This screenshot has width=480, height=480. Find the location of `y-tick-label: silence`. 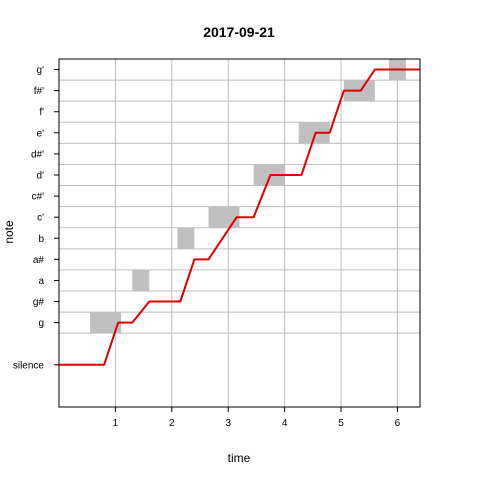

y-tick-label: silence is located at coordinates (29, 365).